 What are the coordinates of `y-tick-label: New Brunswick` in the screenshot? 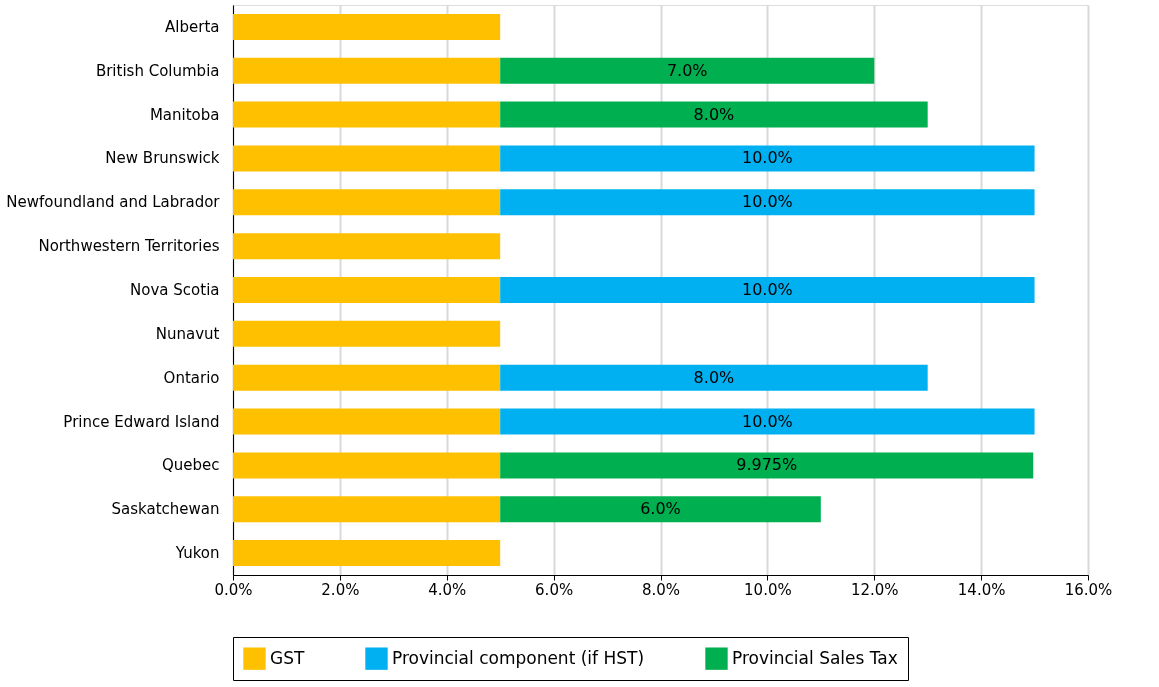 It's located at (162, 158).